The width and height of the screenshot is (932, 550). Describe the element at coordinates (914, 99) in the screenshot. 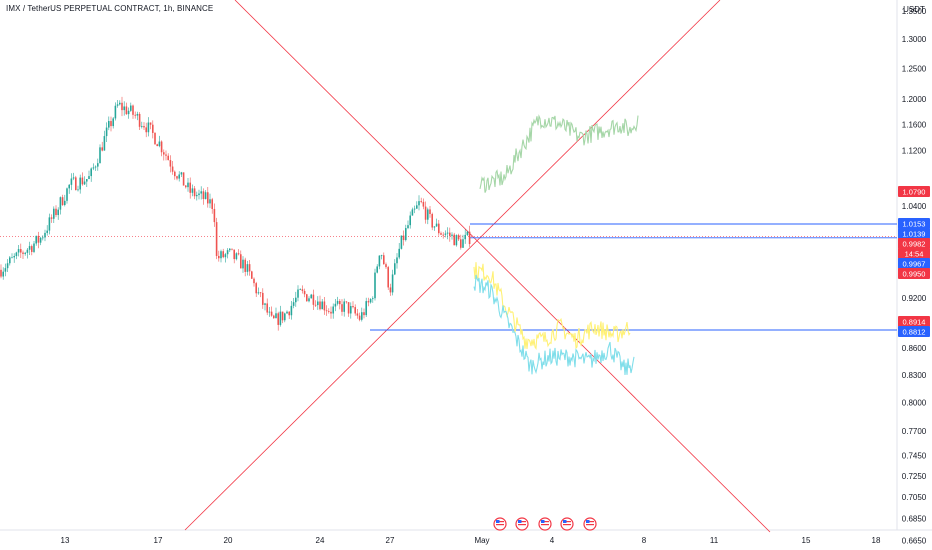

I see `price-tick-label: 1.2000` at that location.